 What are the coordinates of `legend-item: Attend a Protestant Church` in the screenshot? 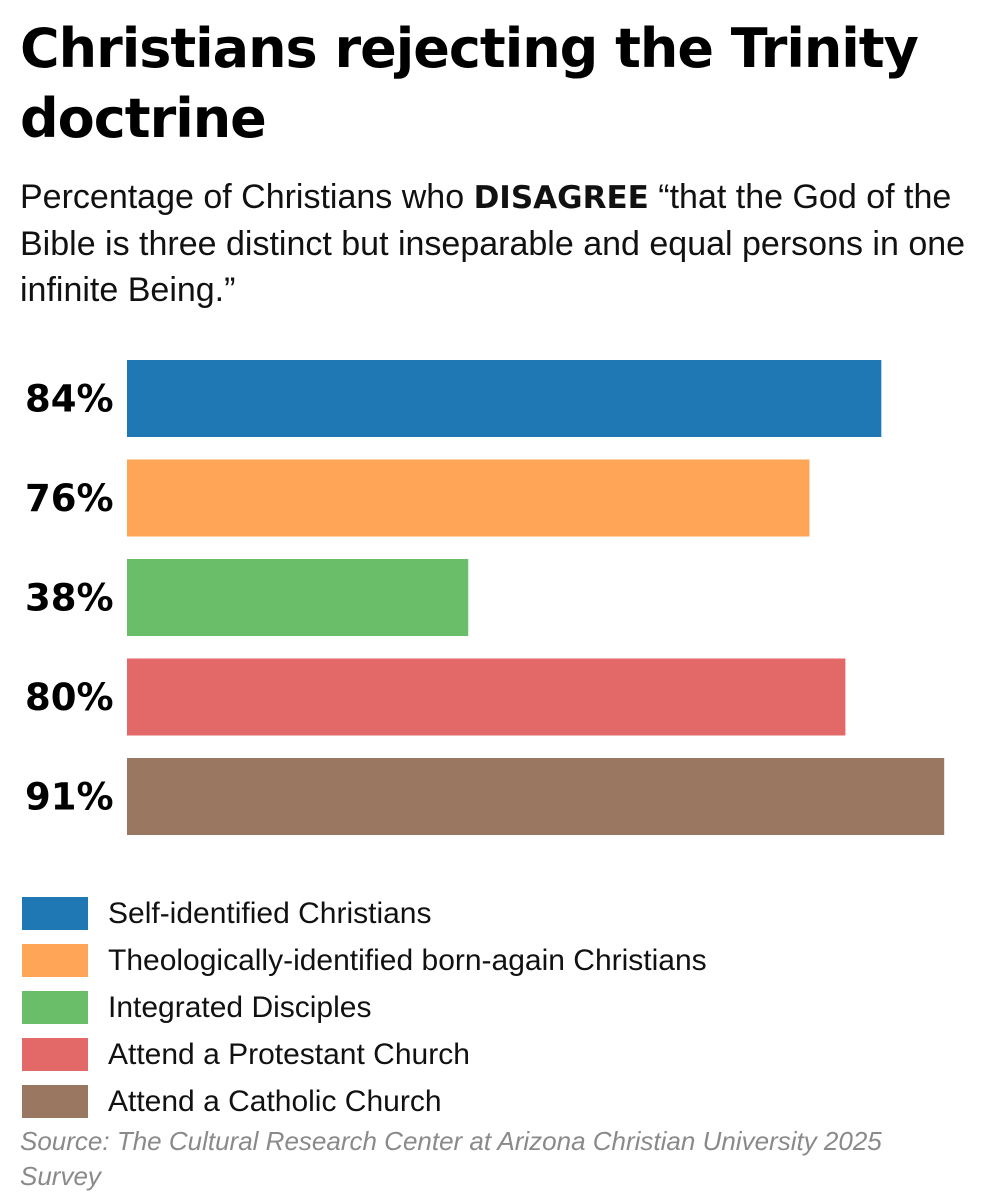 It's located at (364, 1054).